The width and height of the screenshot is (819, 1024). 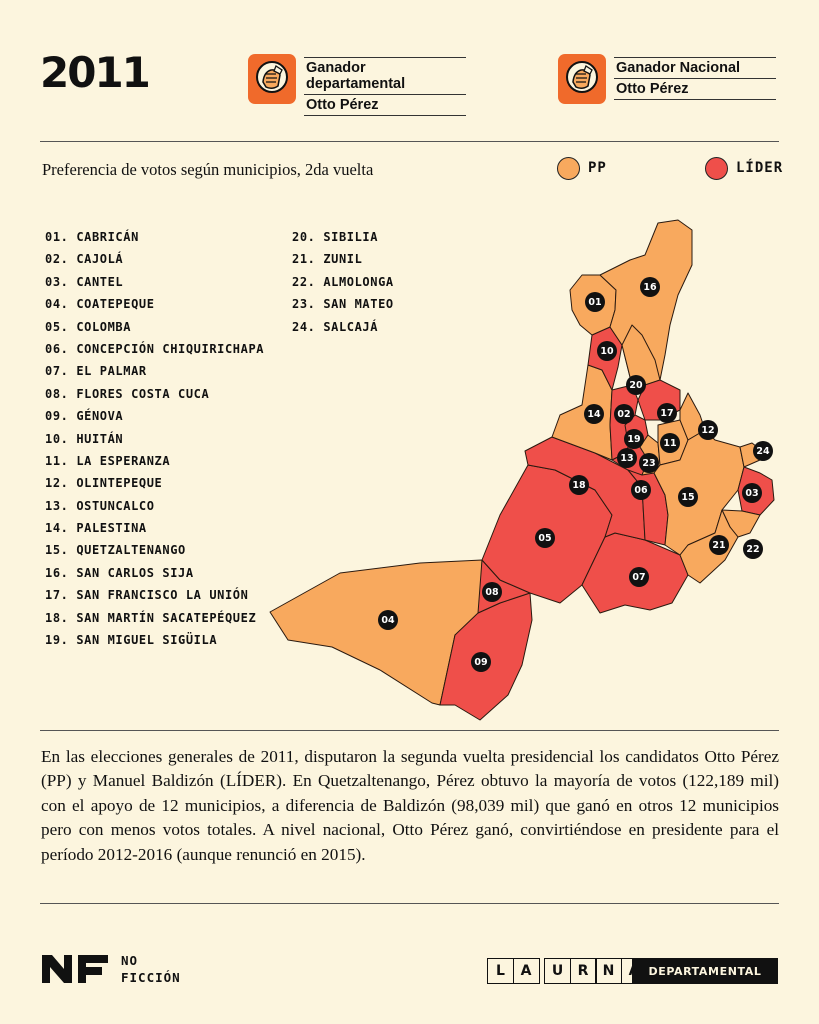 What do you see at coordinates (343, 281) in the screenshot?
I see `municipality-list-item: 22. ALMOLONGA` at bounding box center [343, 281].